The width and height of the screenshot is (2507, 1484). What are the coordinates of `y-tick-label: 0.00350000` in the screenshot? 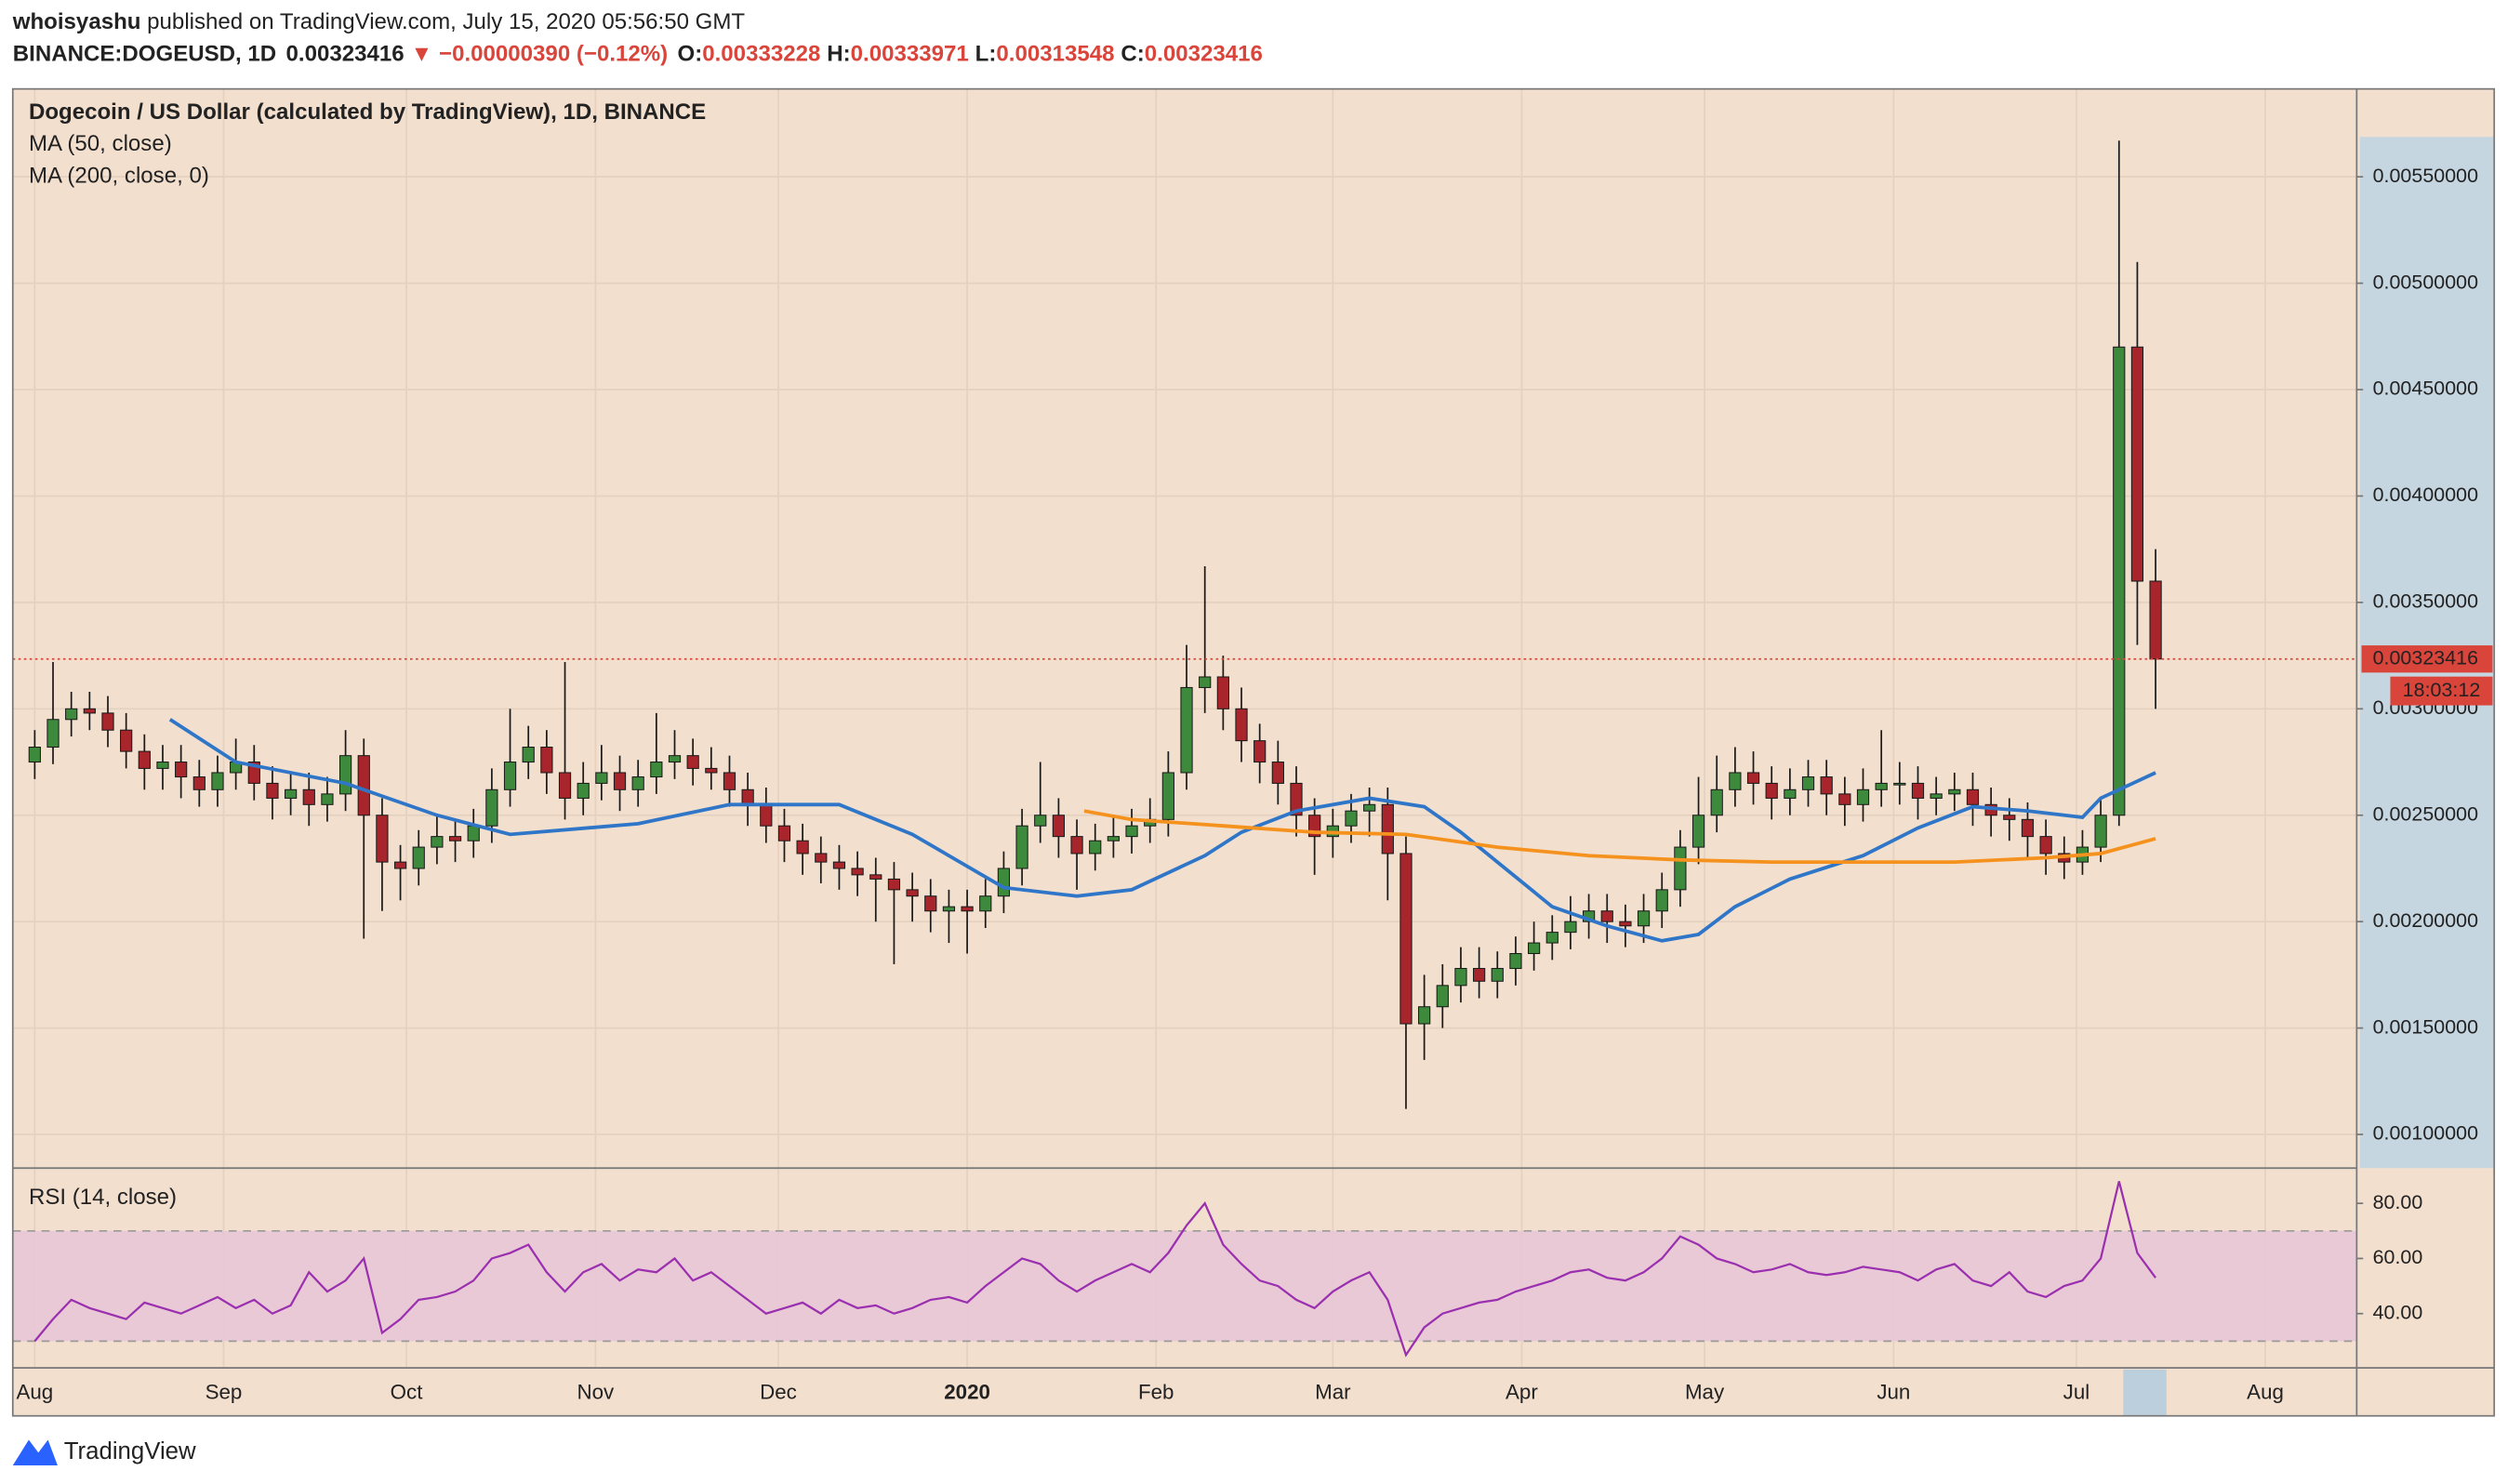 It's located at (2426, 601).